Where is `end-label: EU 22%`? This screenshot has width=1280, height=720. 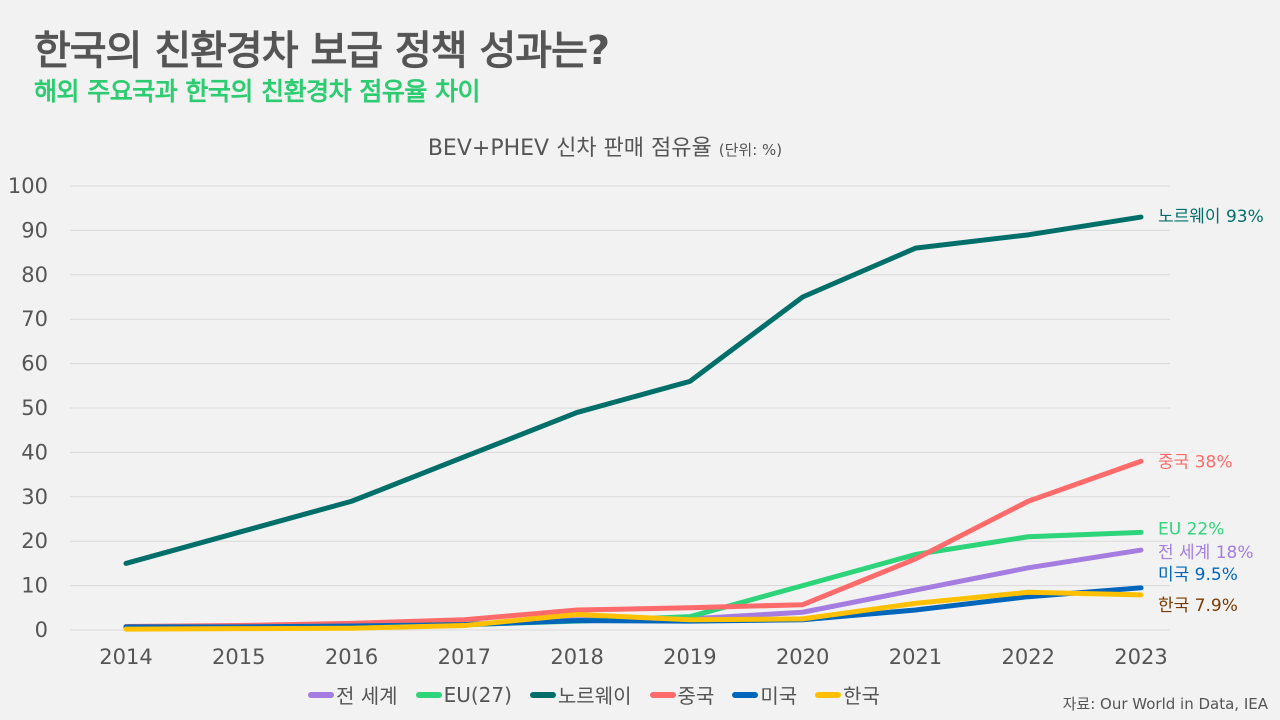 end-label: EU 22% is located at coordinates (1191, 529).